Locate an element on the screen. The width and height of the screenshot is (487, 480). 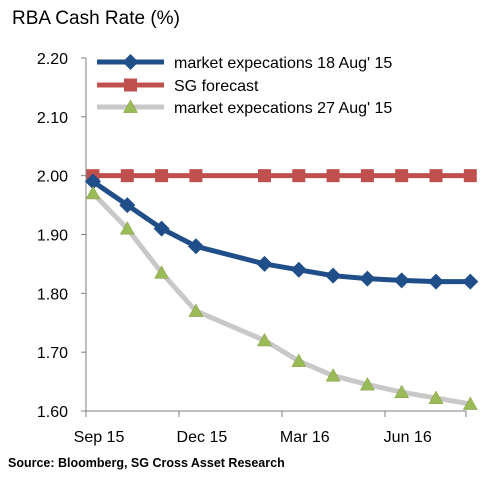
x-tick-label: Jun 16 is located at coordinates (408, 437).